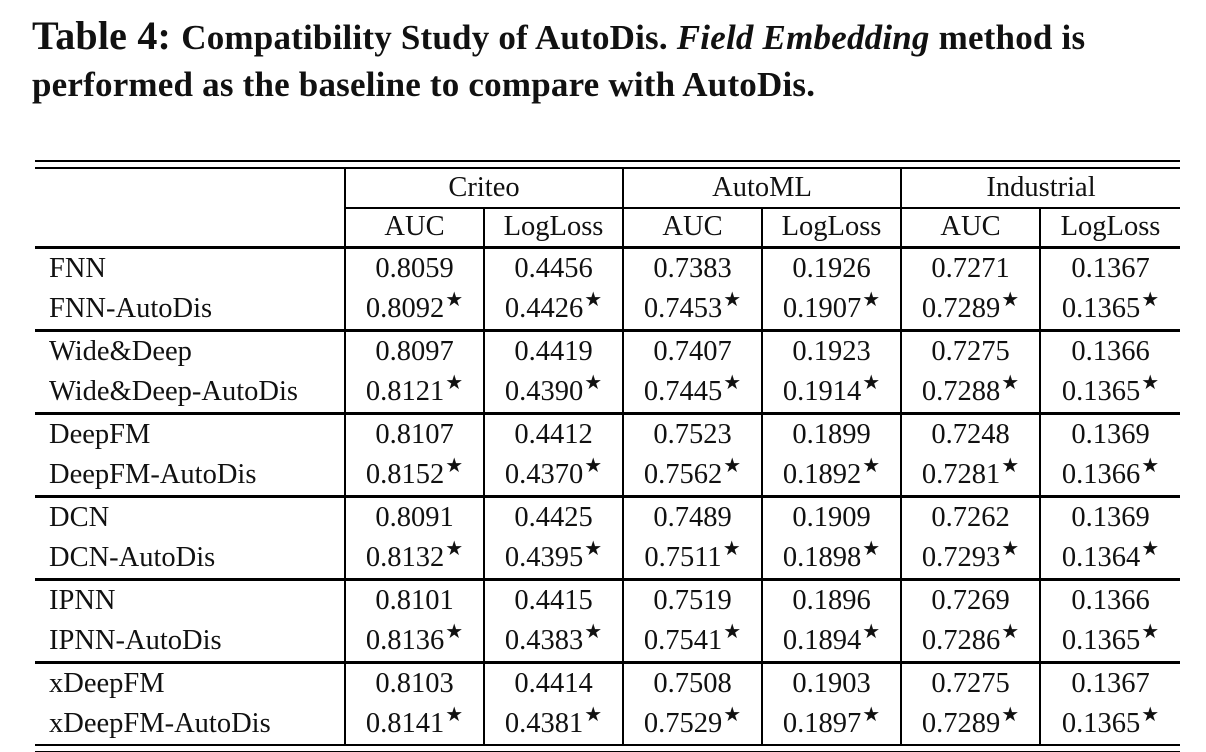 Image resolution: width=1206 pixels, height=752 pixels. Describe the element at coordinates (608, 516) in the screenshot. I see `table-row: DCN 0.8091 0.4425 0.7489 0.1909 0.7262 0.1369` at that location.